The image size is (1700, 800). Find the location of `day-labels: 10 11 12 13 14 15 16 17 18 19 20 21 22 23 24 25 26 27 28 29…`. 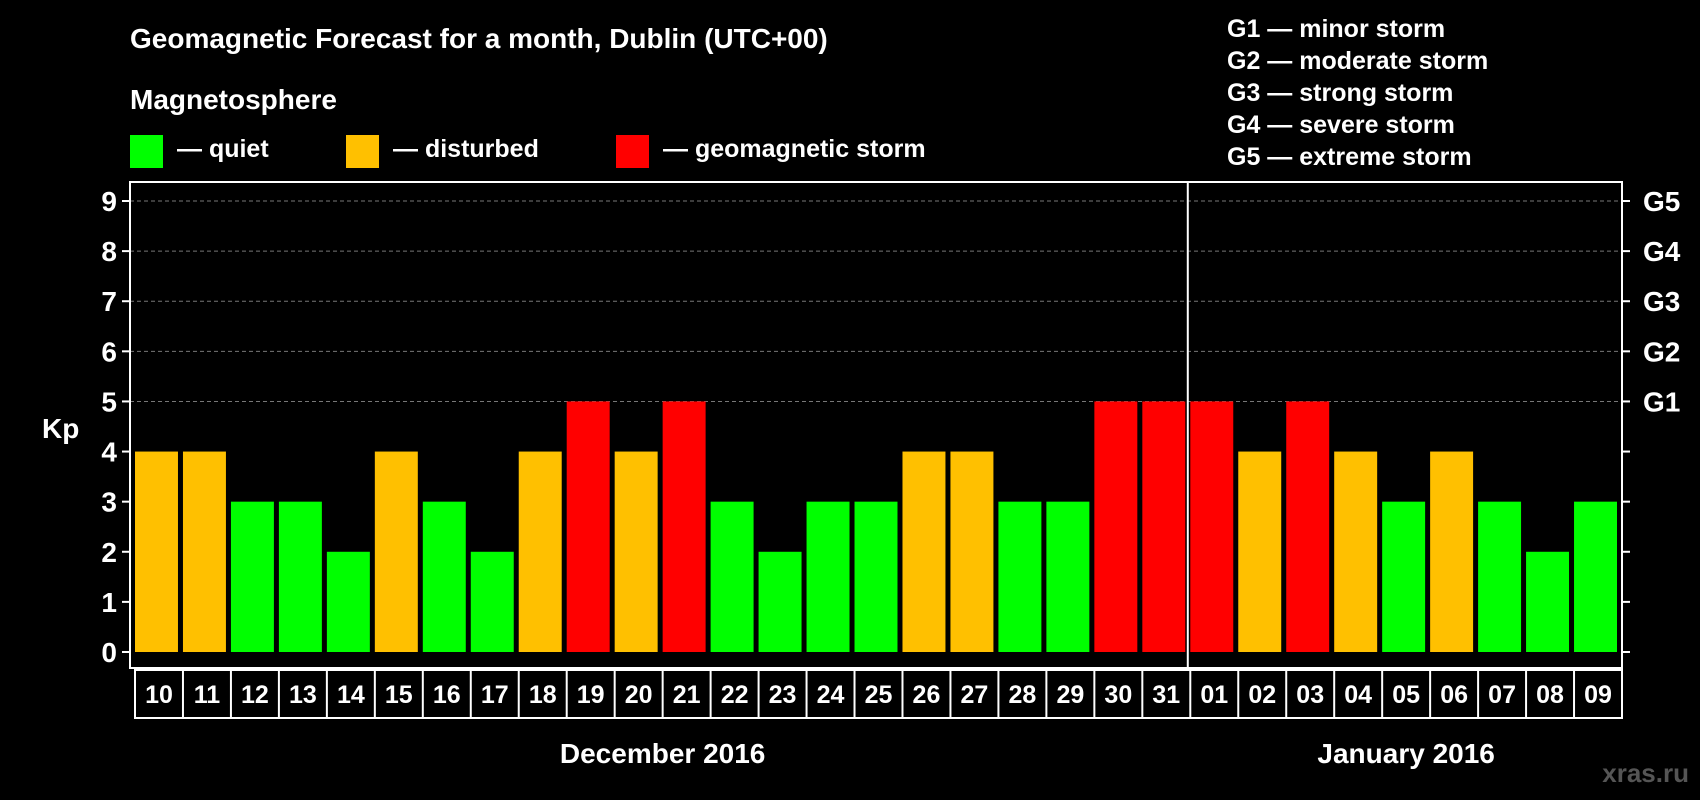

day-labels: 10 11 12 13 14 15 16 17 18 19 20 21 22 23 24 25 26 27 28 29… is located at coordinates (878, 694).